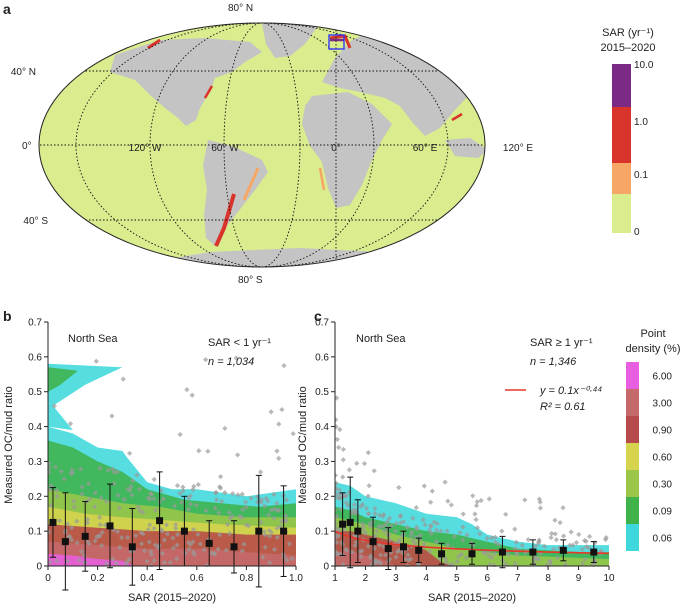 This screenshot has height=605, width=685. What do you see at coordinates (27, 146) in the screenshot?
I see `lat-label-0: 0°` at bounding box center [27, 146].